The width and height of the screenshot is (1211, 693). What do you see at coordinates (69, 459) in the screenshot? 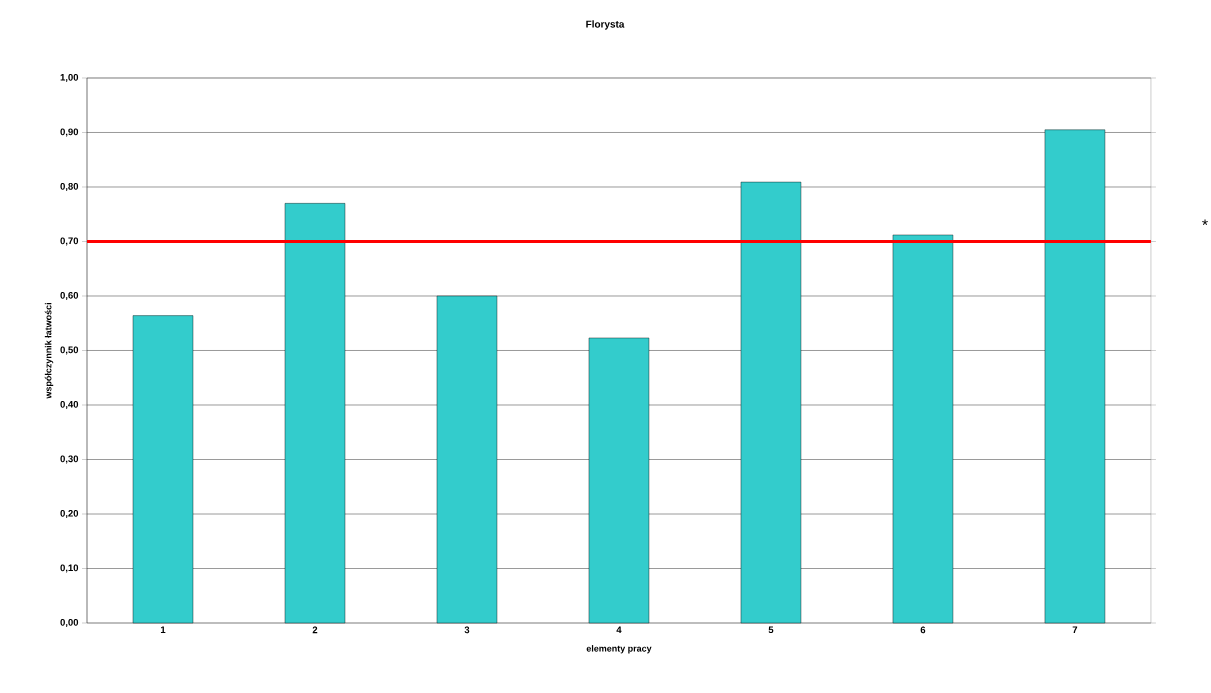
I see `y-tick-label: 0,30` at bounding box center [69, 459].